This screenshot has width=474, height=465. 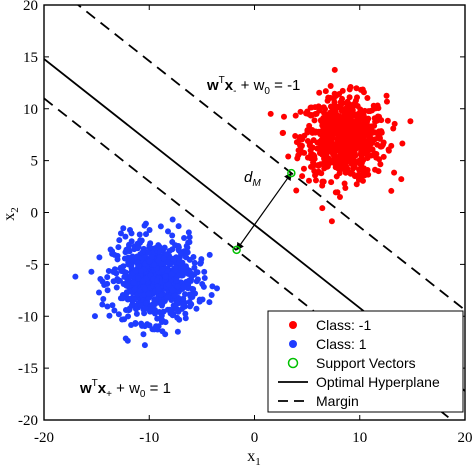 I want to click on legend-item: Margin, so click(x=318, y=401).